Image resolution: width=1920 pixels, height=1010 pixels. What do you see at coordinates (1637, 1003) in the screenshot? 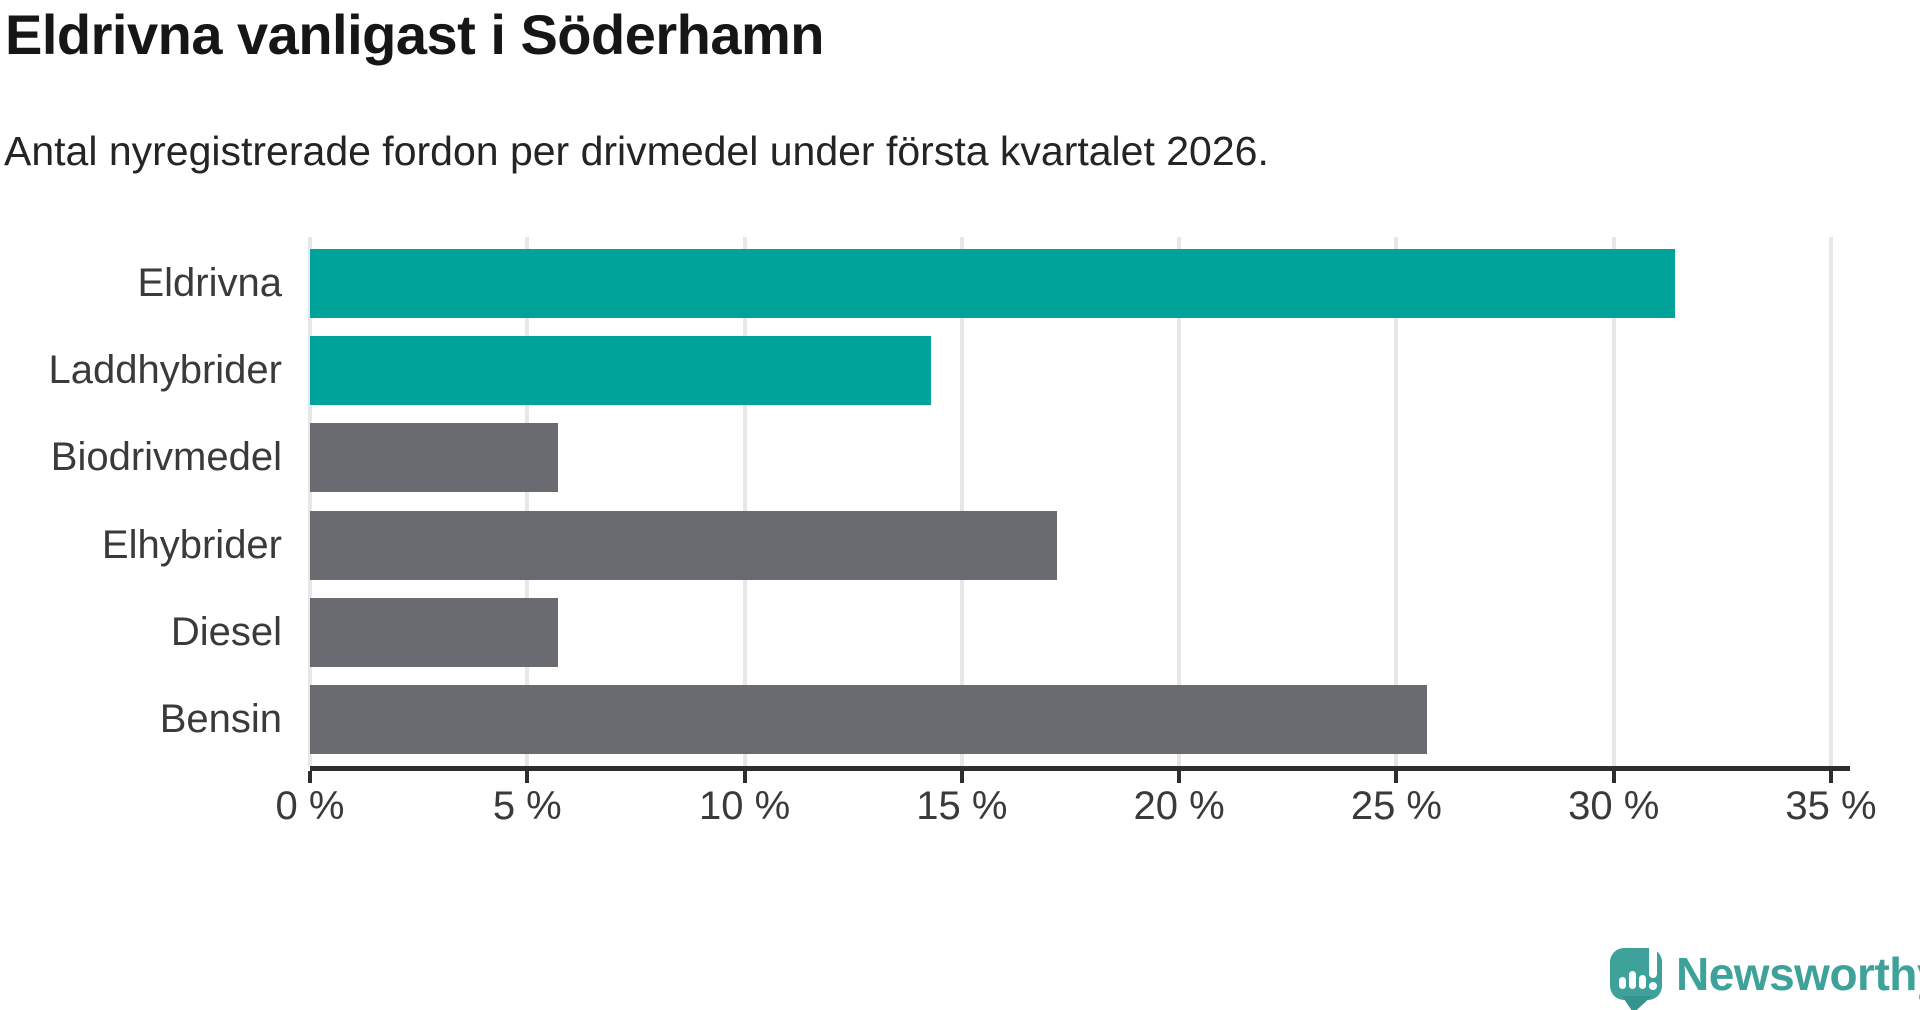
I see `logo-tail` at bounding box center [1637, 1003].